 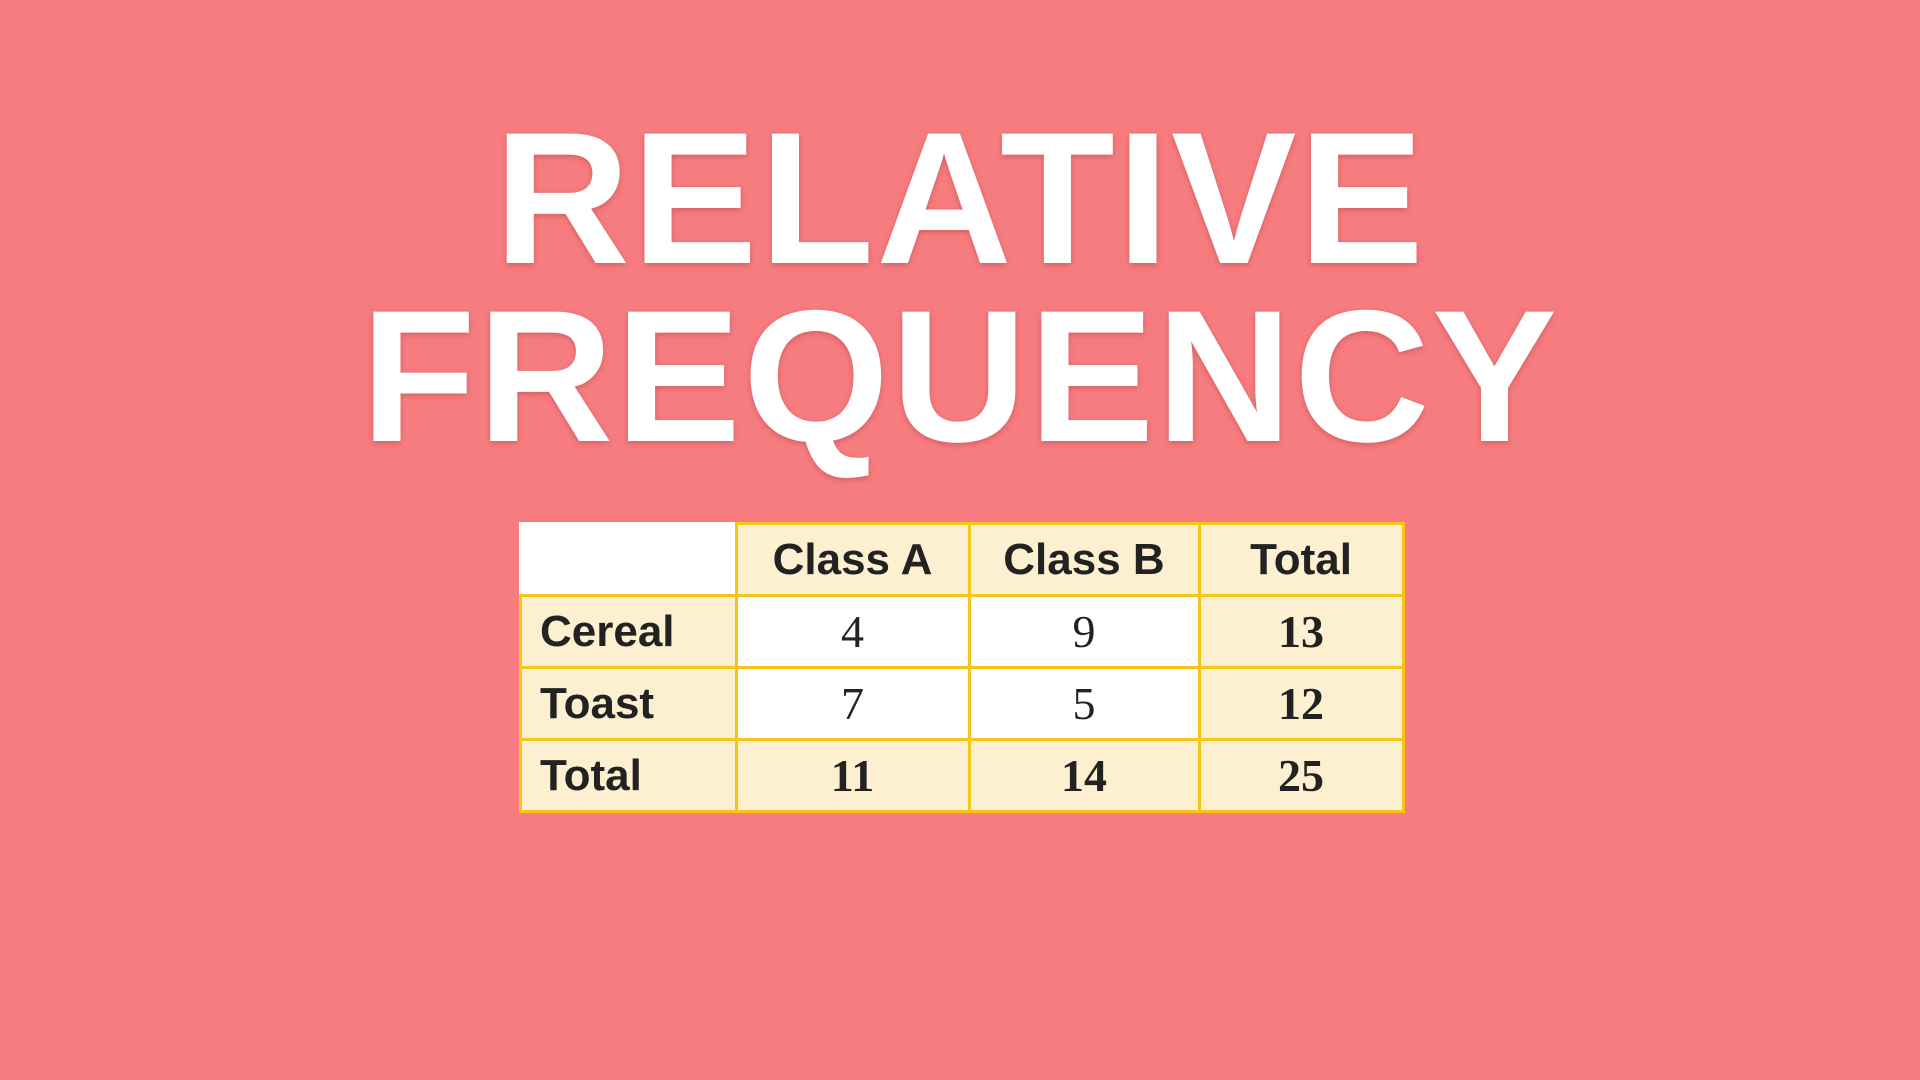 I want to click on cell: 14, so click(x=1084, y=775).